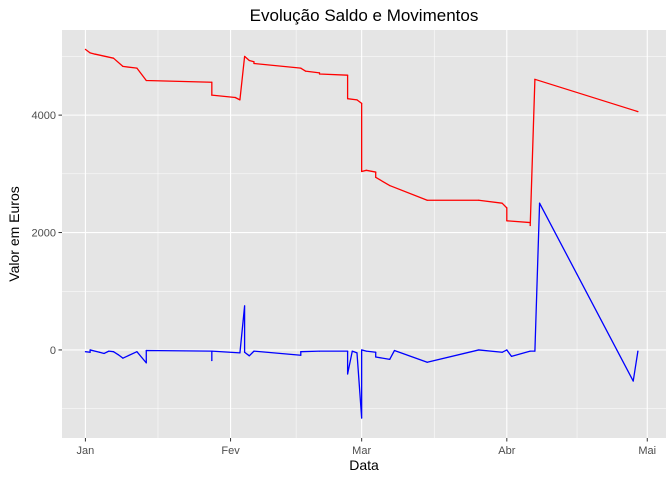  What do you see at coordinates (44, 234) in the screenshot?
I see `y-tick-label: 2000` at bounding box center [44, 234].